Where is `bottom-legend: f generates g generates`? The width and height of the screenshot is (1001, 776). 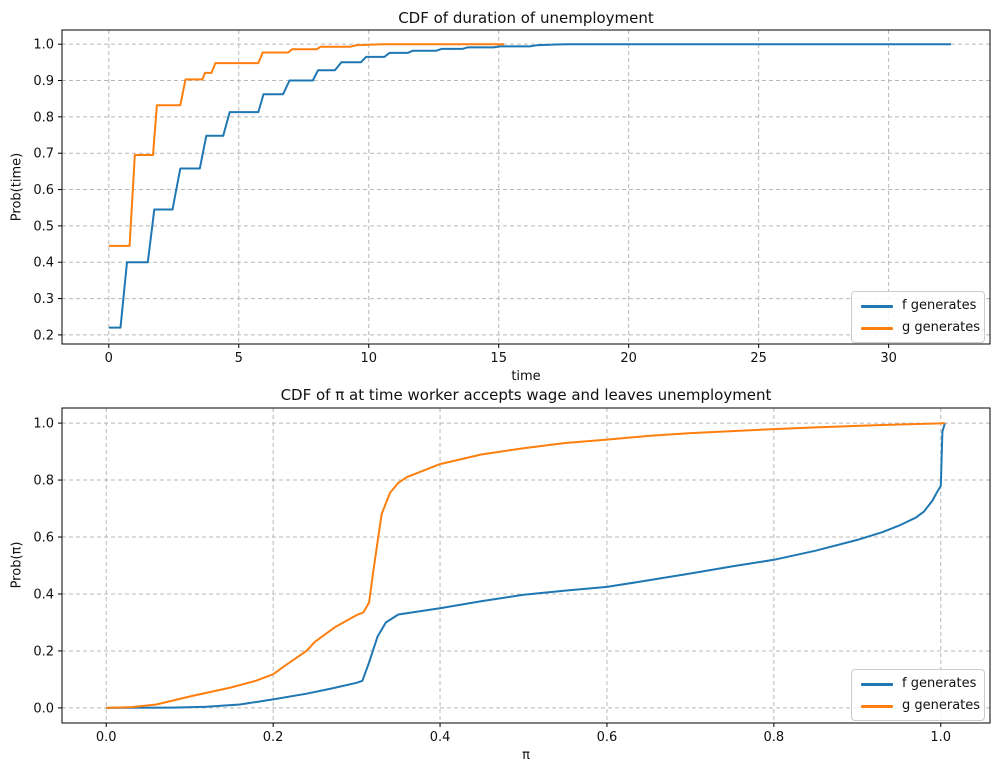
bottom-legend: f generates g generates is located at coordinates (918, 695).